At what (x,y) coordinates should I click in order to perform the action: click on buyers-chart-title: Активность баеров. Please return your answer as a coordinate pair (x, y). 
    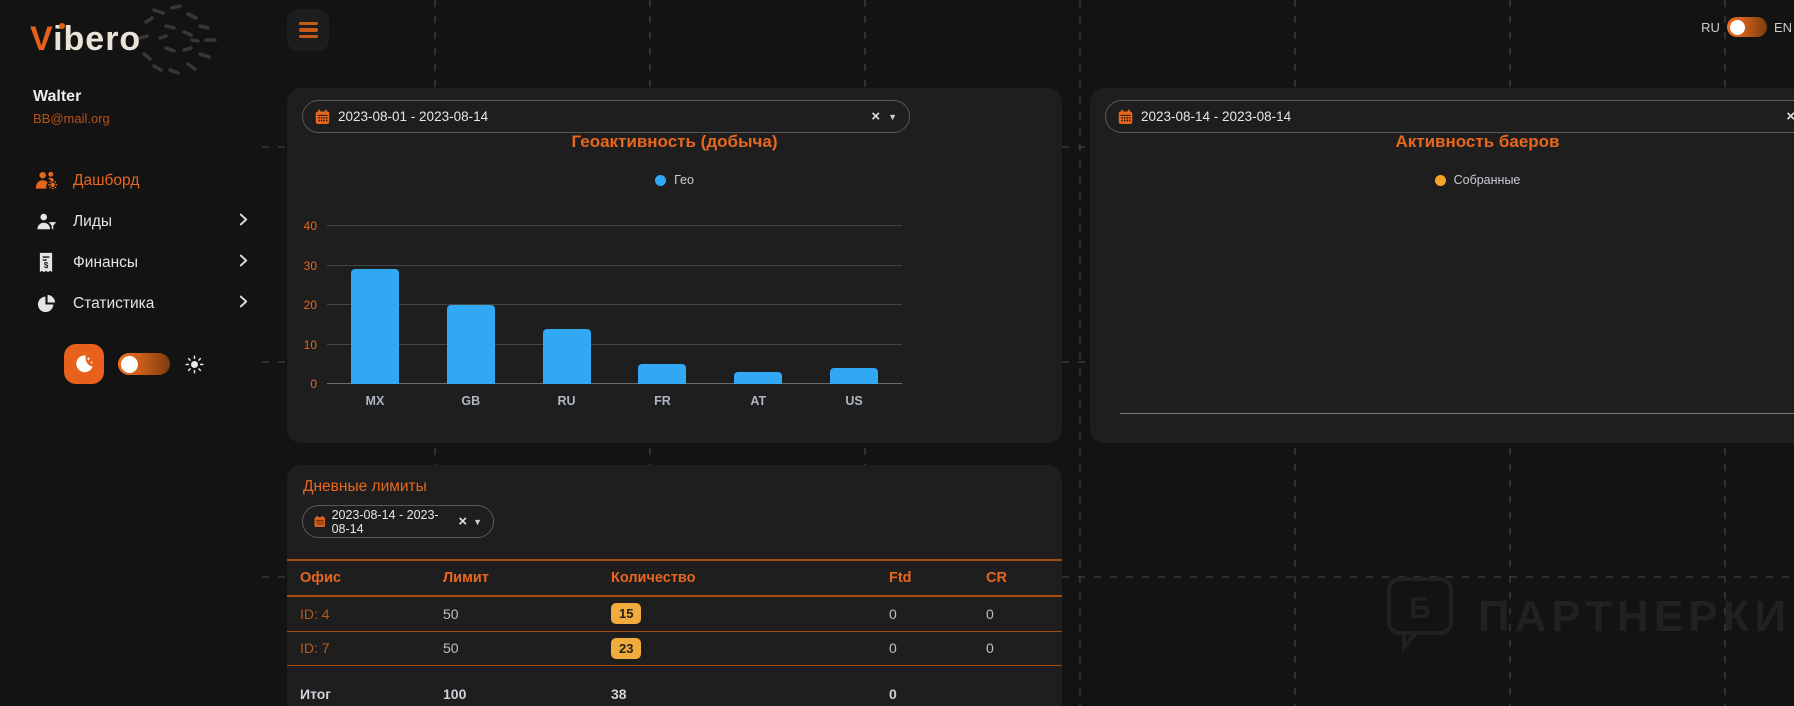
    Looking at the image, I should click on (1477, 141).